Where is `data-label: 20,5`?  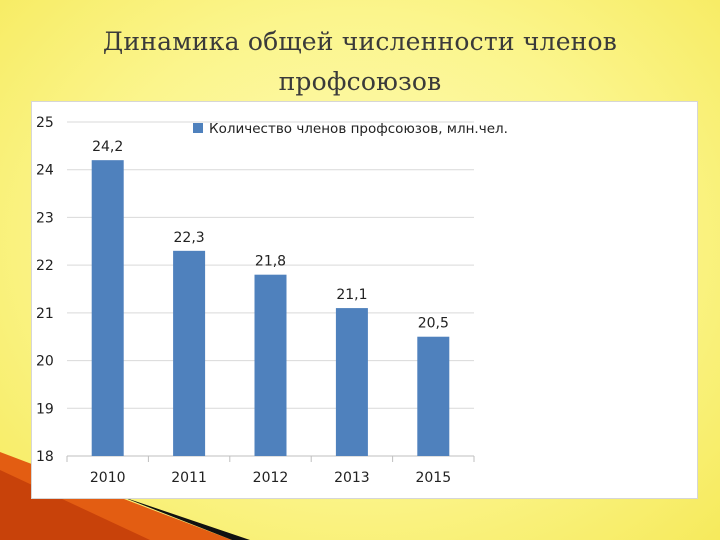
data-label: 20,5 is located at coordinates (433, 324).